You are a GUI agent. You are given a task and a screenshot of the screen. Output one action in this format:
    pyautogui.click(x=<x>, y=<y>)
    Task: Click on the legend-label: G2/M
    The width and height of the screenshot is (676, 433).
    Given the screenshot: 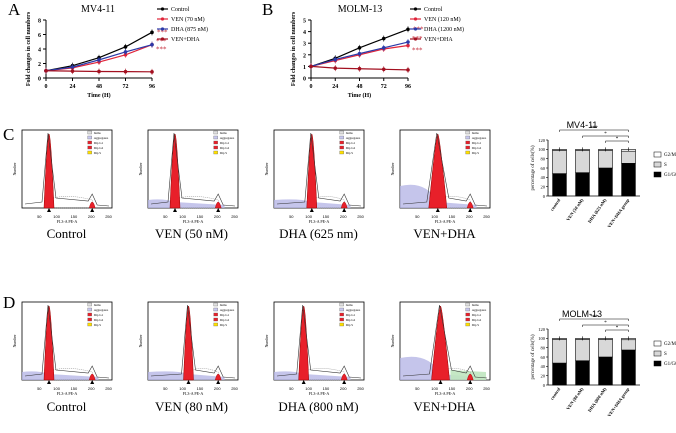 What is the action you would take?
    pyautogui.click(x=670, y=155)
    